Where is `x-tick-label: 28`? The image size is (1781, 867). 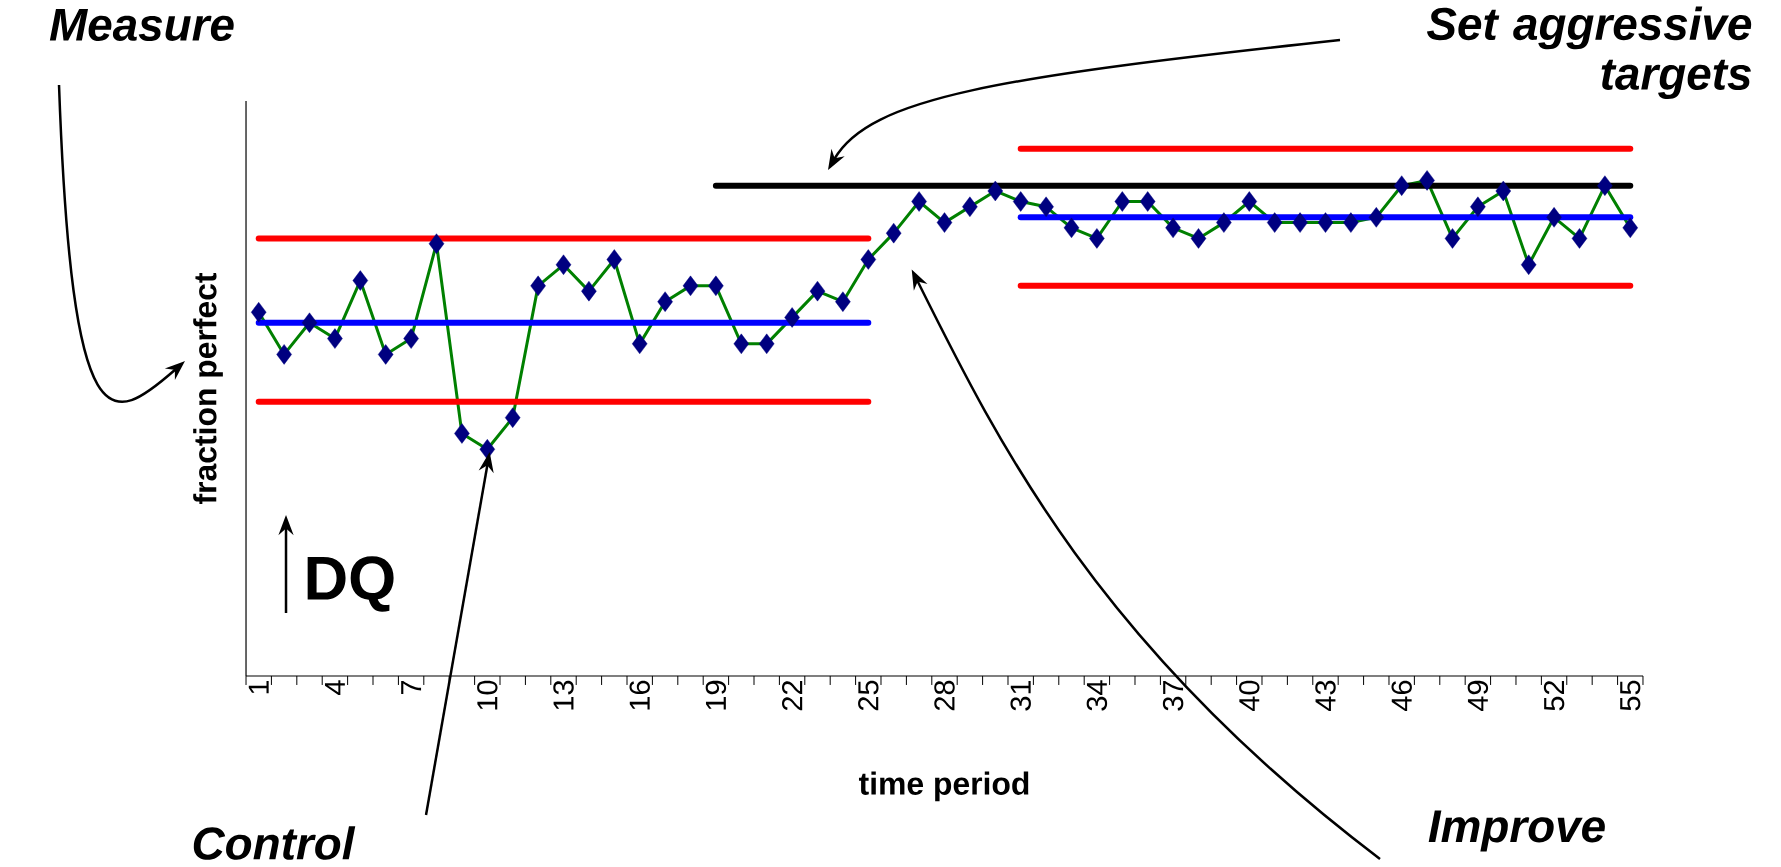 x-tick-label: 28 is located at coordinates (944, 695).